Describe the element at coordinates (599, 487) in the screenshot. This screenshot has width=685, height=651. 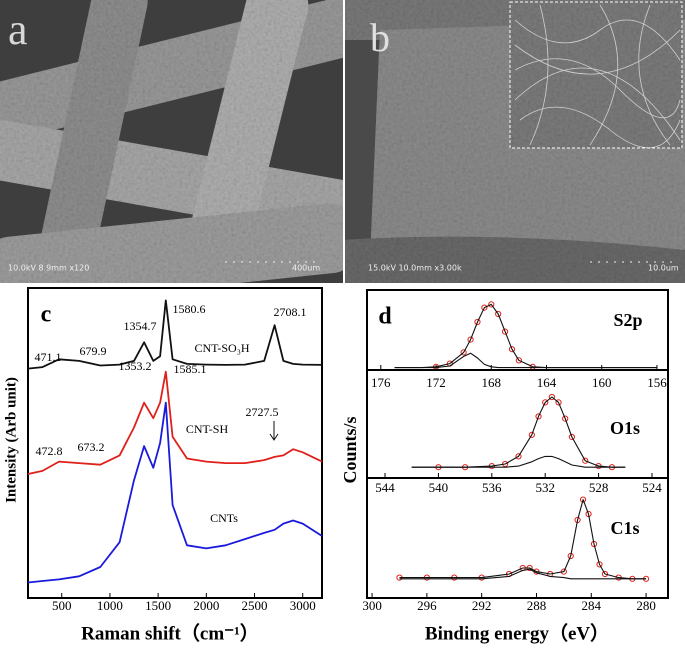
I see `x-tick-label: 528` at that location.